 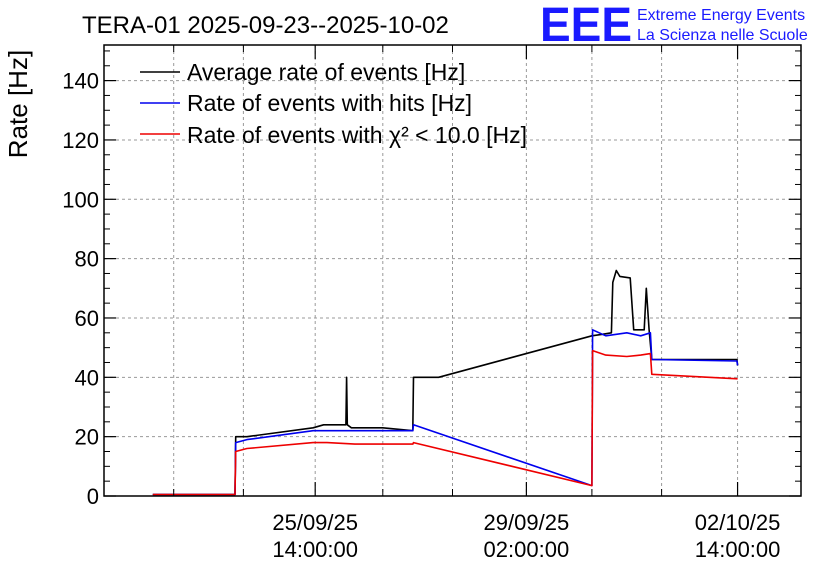 I want to click on x-tick-label-date: 25/09/25, so click(x=315, y=522).